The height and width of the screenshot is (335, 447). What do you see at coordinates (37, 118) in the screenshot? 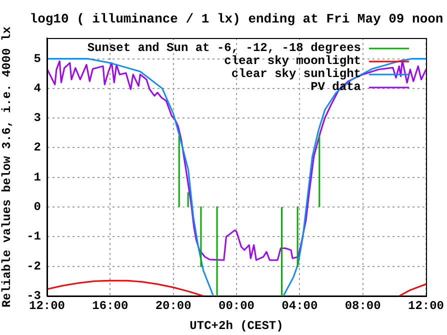
I see `y-tick-label: 3` at bounding box center [37, 118].